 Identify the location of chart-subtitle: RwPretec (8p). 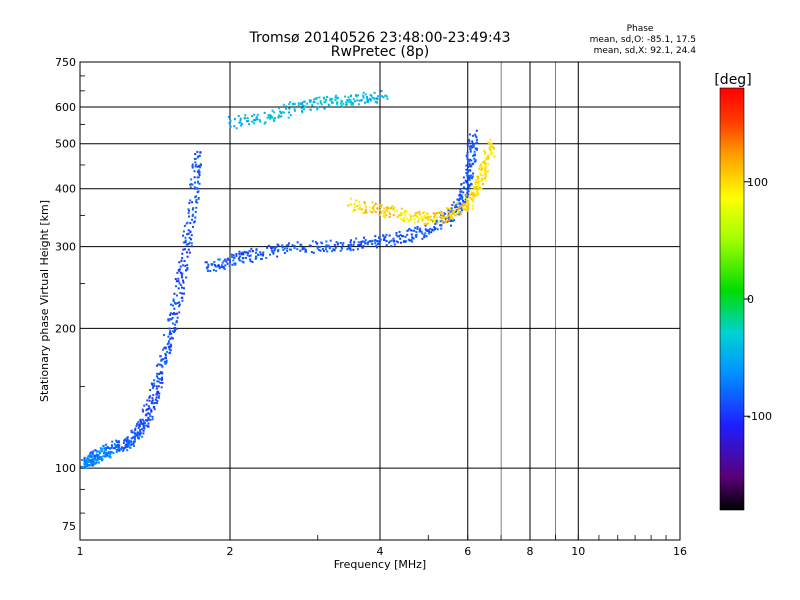
(380, 52).